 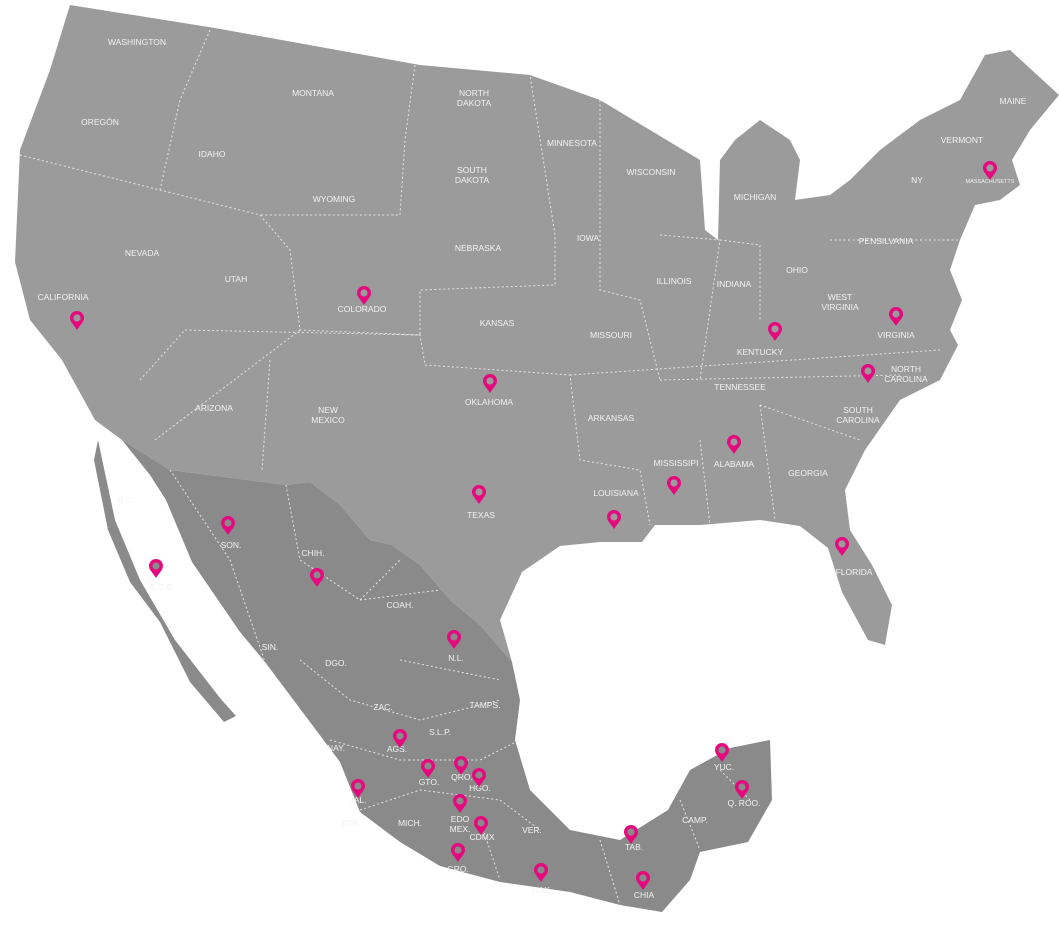 I want to click on region-label-line: VIRGINIA, so click(x=840, y=307).